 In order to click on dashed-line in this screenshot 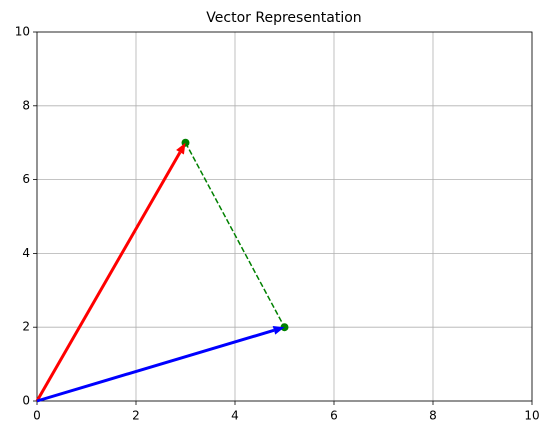, I will do `click(235, 235)`.